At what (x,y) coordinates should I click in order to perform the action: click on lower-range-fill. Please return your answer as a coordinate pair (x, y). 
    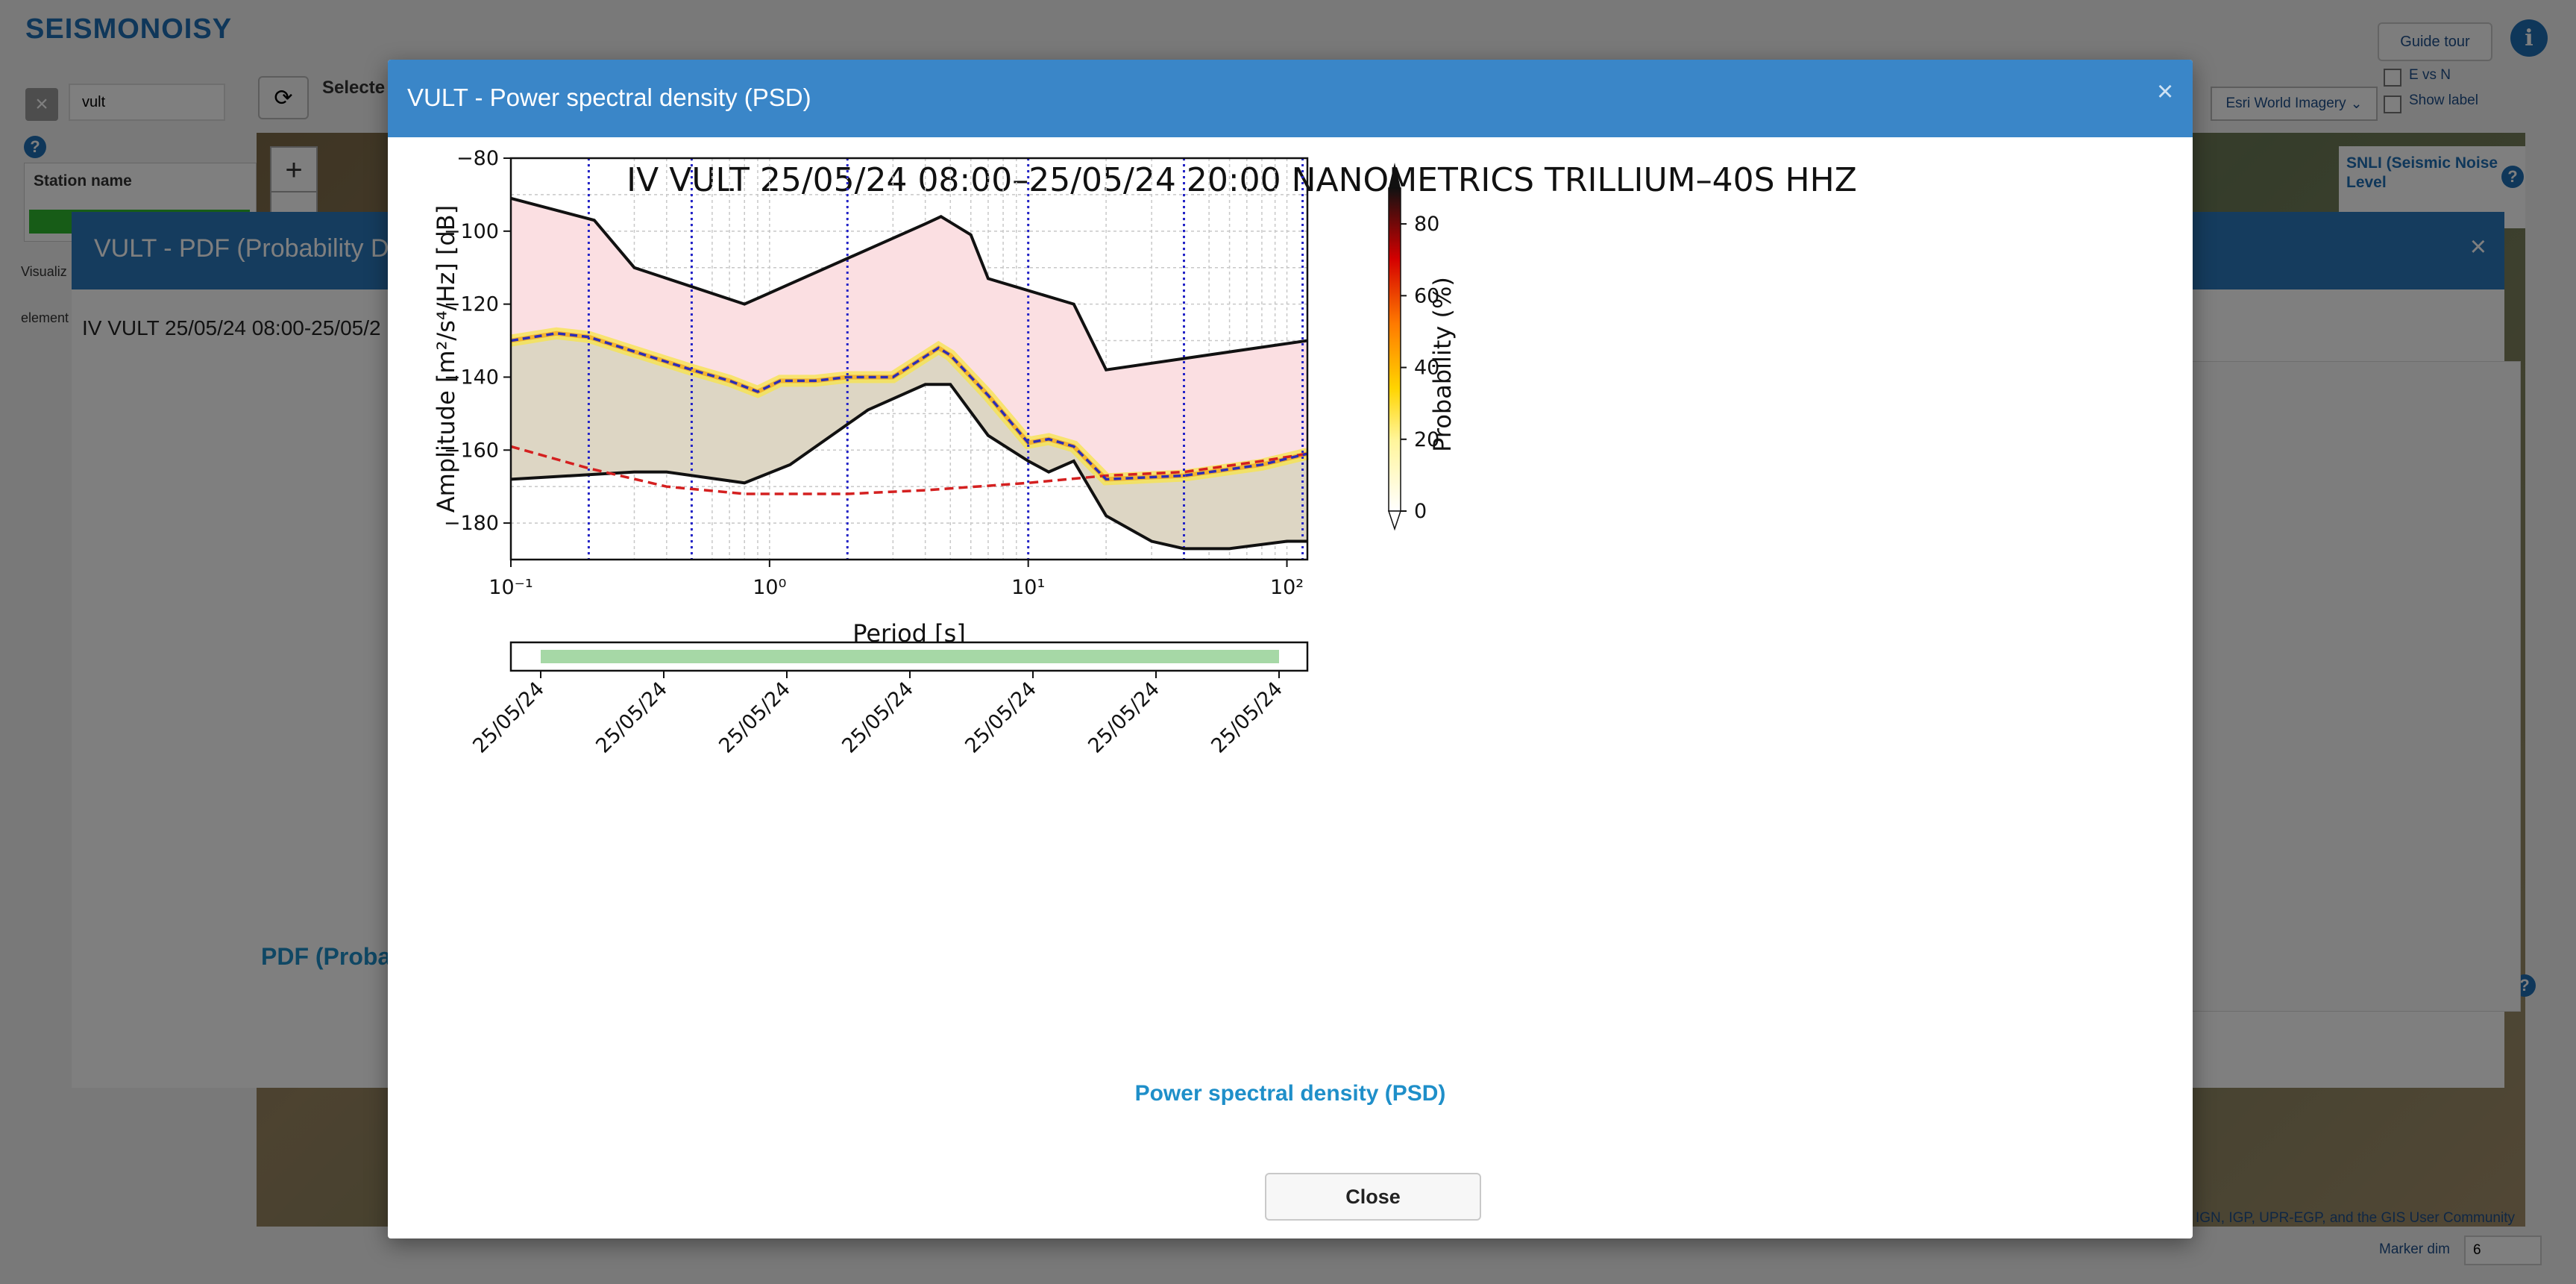
    Looking at the image, I should click on (909, 441).